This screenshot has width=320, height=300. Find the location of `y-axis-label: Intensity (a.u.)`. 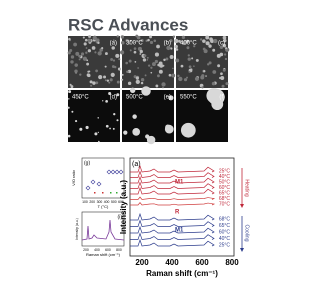

y-axis-label: Intensity (a.u.) is located at coordinates (123, 207).